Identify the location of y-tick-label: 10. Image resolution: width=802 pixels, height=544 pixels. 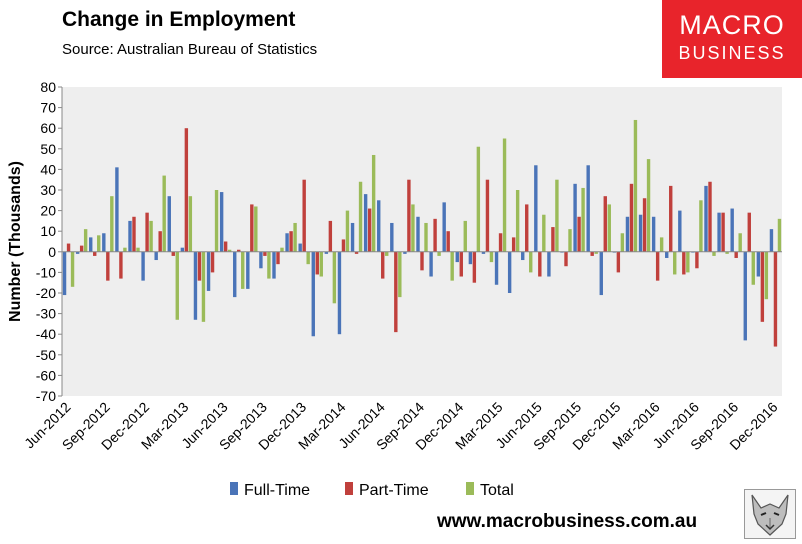
(48, 231).